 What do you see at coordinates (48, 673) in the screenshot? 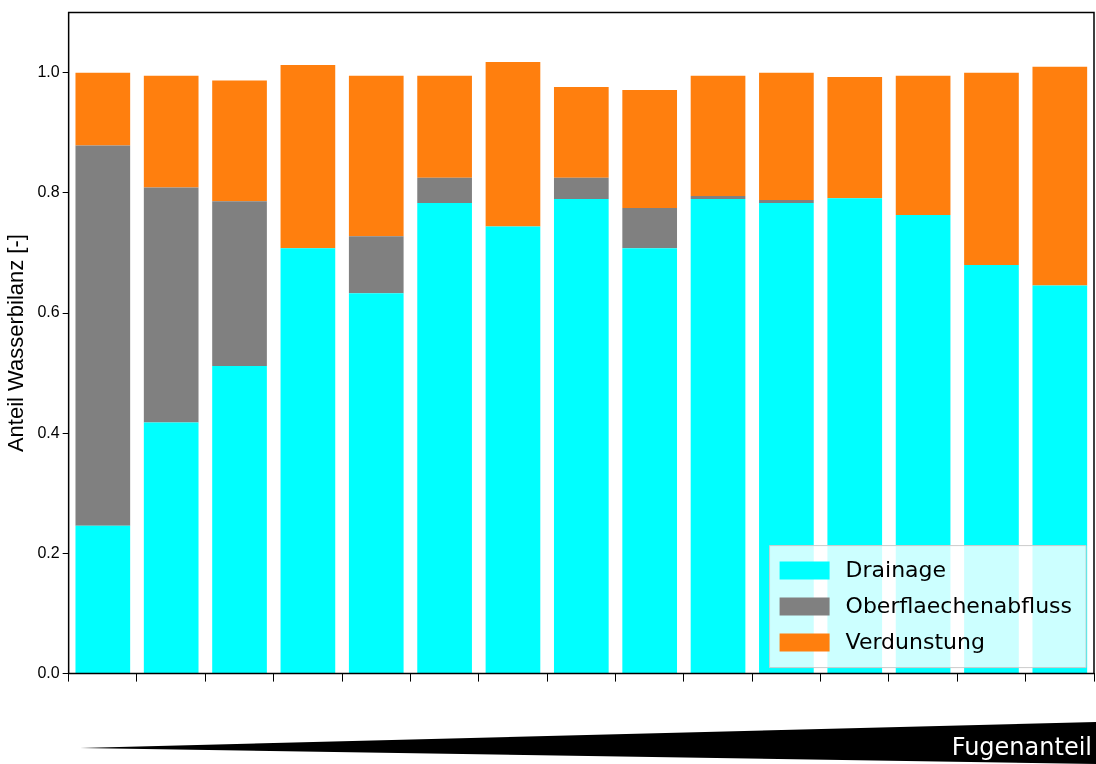
I see `y-tick-label: 0.0` at bounding box center [48, 673].